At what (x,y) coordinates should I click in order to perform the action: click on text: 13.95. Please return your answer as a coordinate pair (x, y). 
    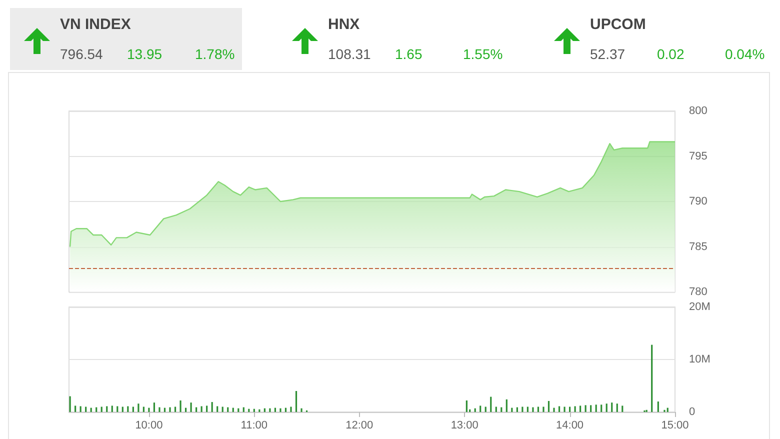
    Looking at the image, I should click on (144, 54).